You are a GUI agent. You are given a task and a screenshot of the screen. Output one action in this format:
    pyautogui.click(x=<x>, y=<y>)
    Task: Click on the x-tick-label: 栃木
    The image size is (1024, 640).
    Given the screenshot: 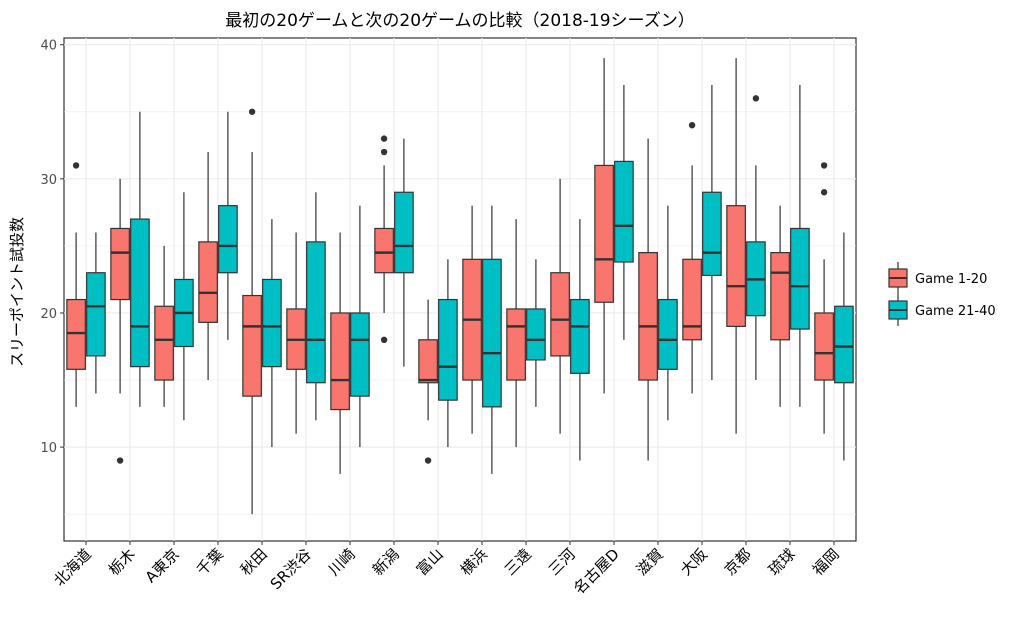 What is the action you would take?
    pyautogui.click(x=122, y=562)
    